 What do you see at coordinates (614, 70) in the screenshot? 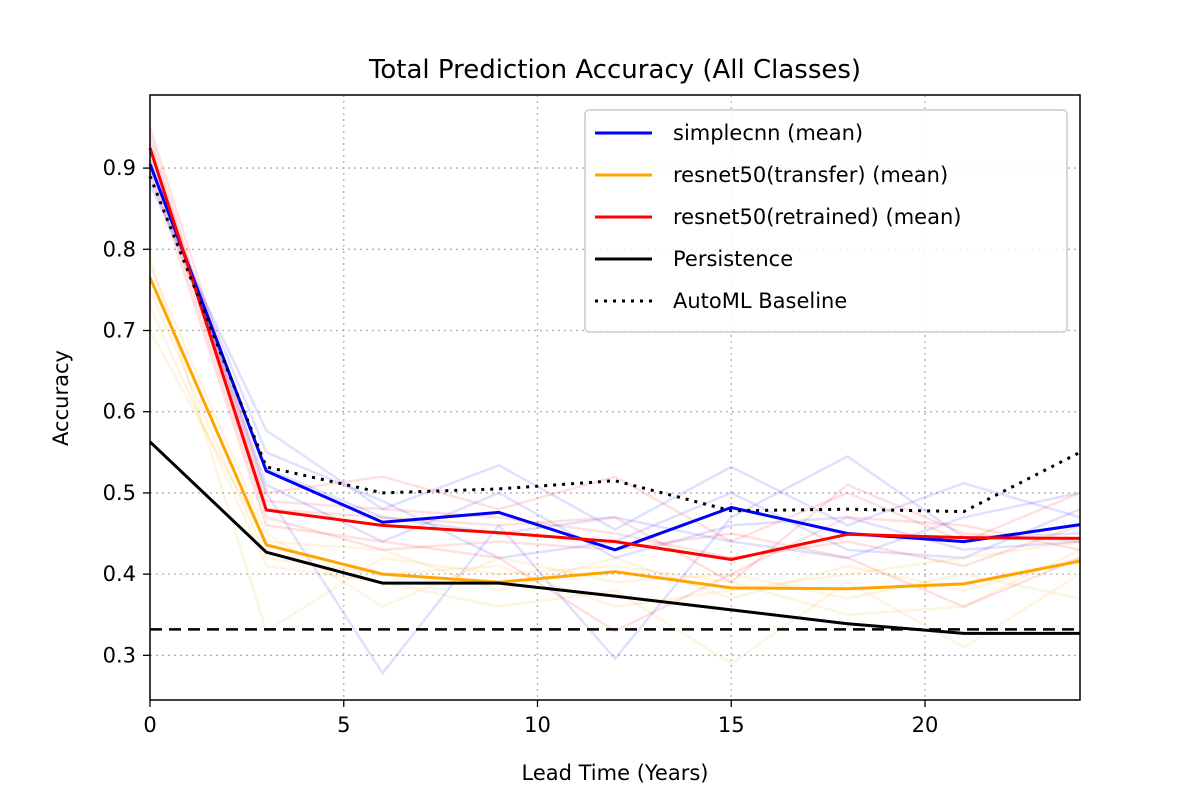
I see `chart-title: Total Prediction Accuracy (All Classes)` at bounding box center [614, 70].